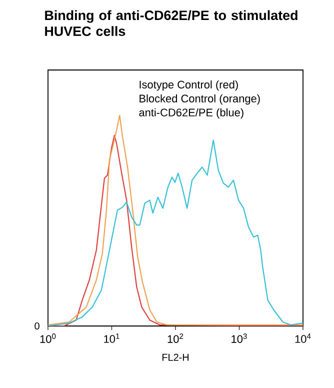  I want to click on text: Isotype Control (red), so click(189, 85).